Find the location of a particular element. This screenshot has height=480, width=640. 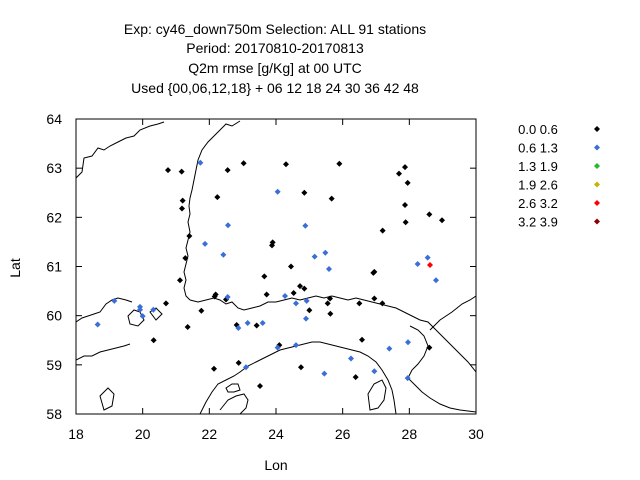

x-tick-label: 22 is located at coordinates (210, 434).